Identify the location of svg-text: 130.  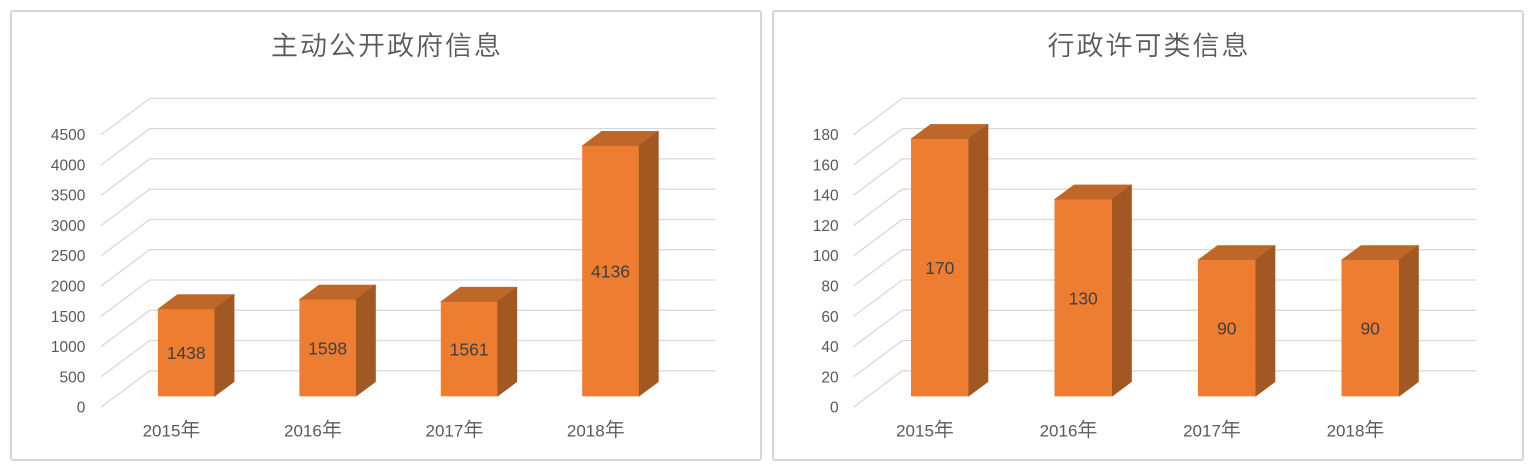
(1083, 298).